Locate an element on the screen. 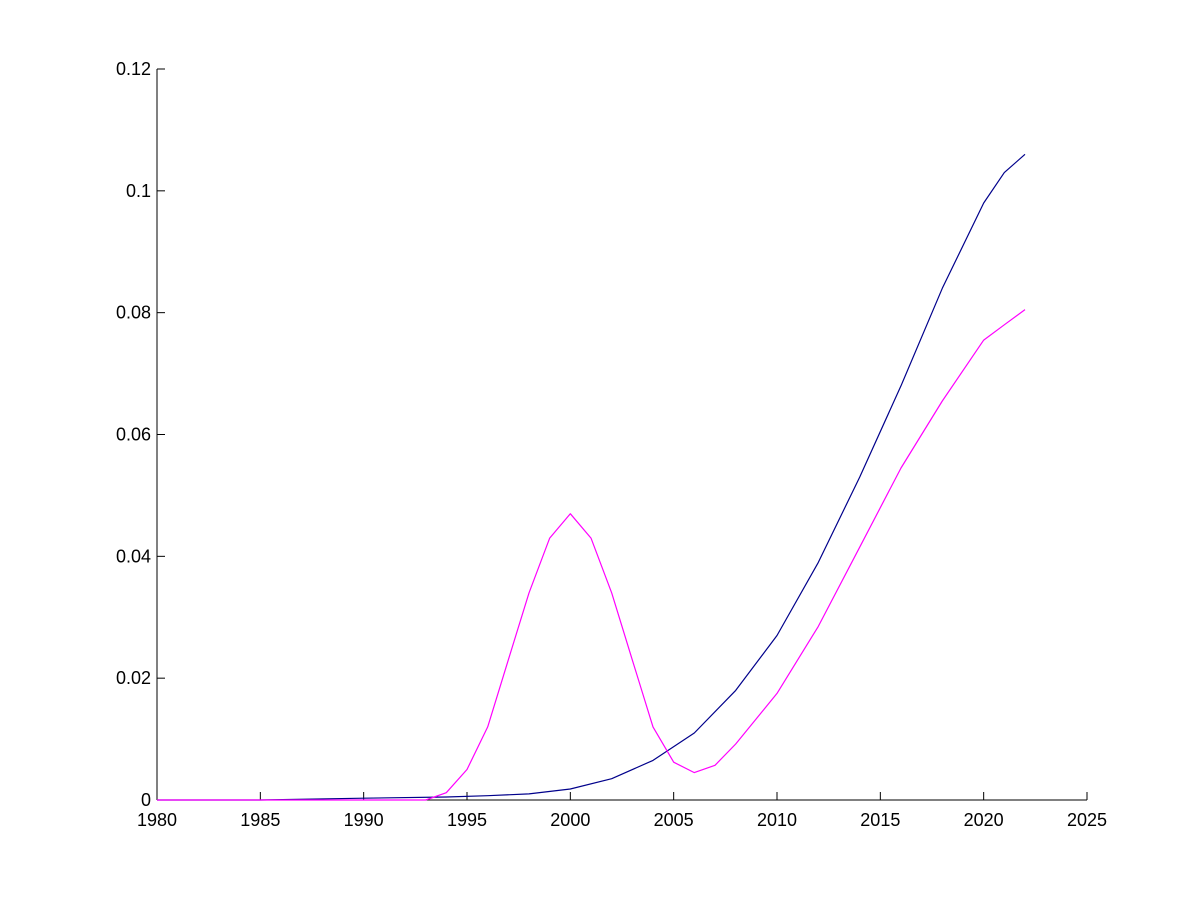 This screenshot has height=905, width=1200. y-tick-label: 0.12 is located at coordinates (133, 69).